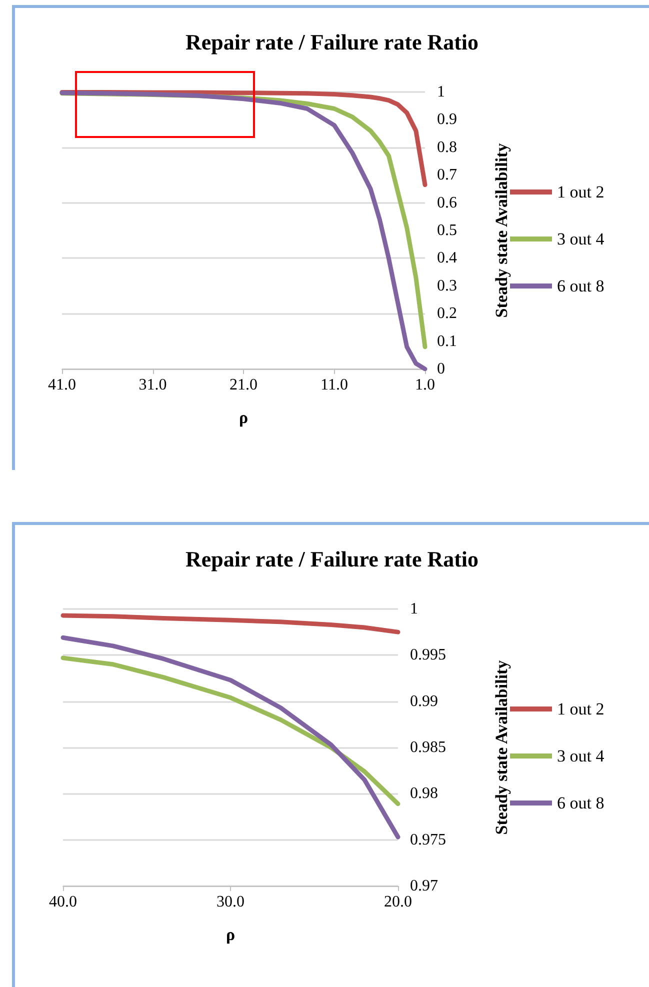  Describe the element at coordinates (447, 119) in the screenshot. I see `y-tick-label: 0.9` at that location.